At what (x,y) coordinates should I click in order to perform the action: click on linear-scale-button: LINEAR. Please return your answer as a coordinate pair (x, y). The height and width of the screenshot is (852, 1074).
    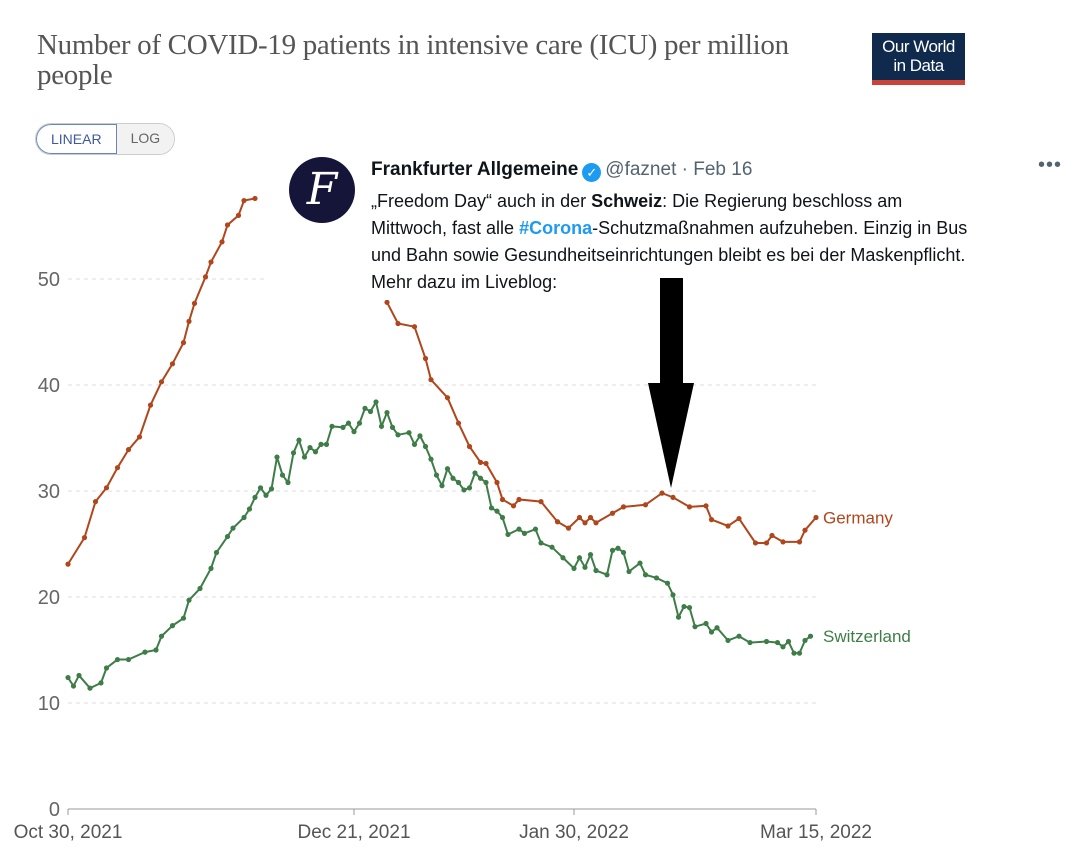
    Looking at the image, I should click on (76, 139).